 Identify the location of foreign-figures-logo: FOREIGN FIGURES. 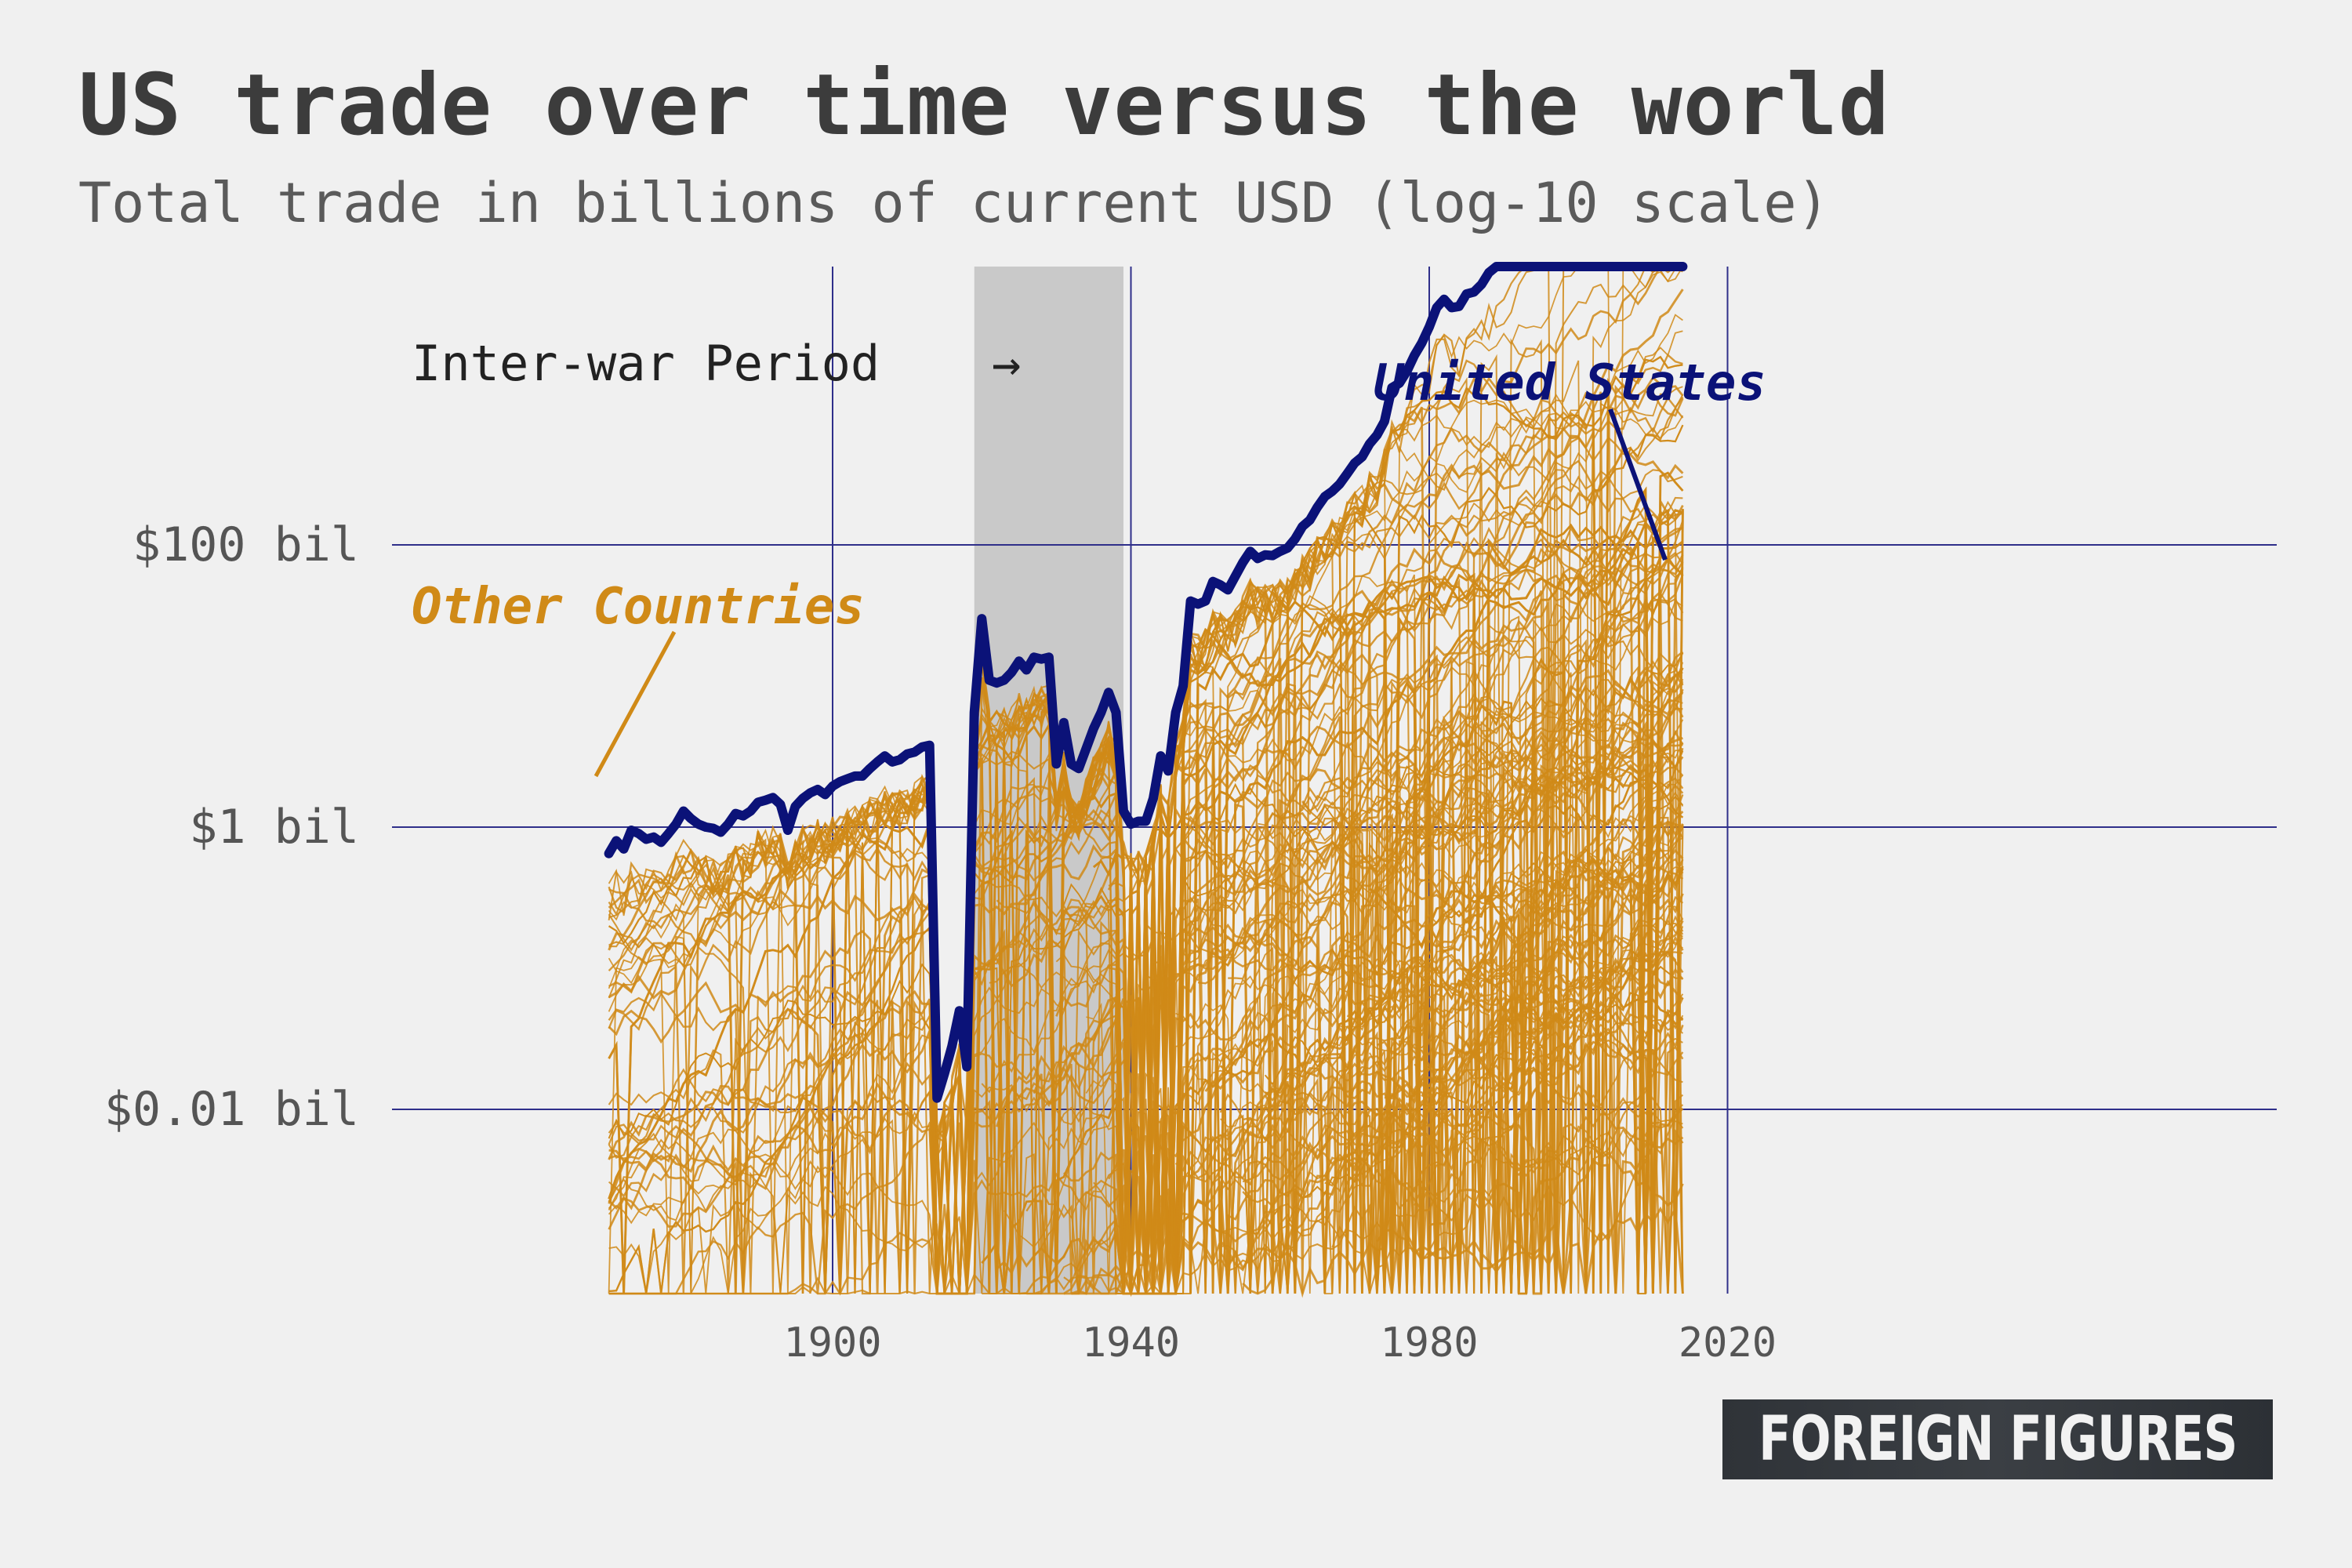
(1997, 1439).